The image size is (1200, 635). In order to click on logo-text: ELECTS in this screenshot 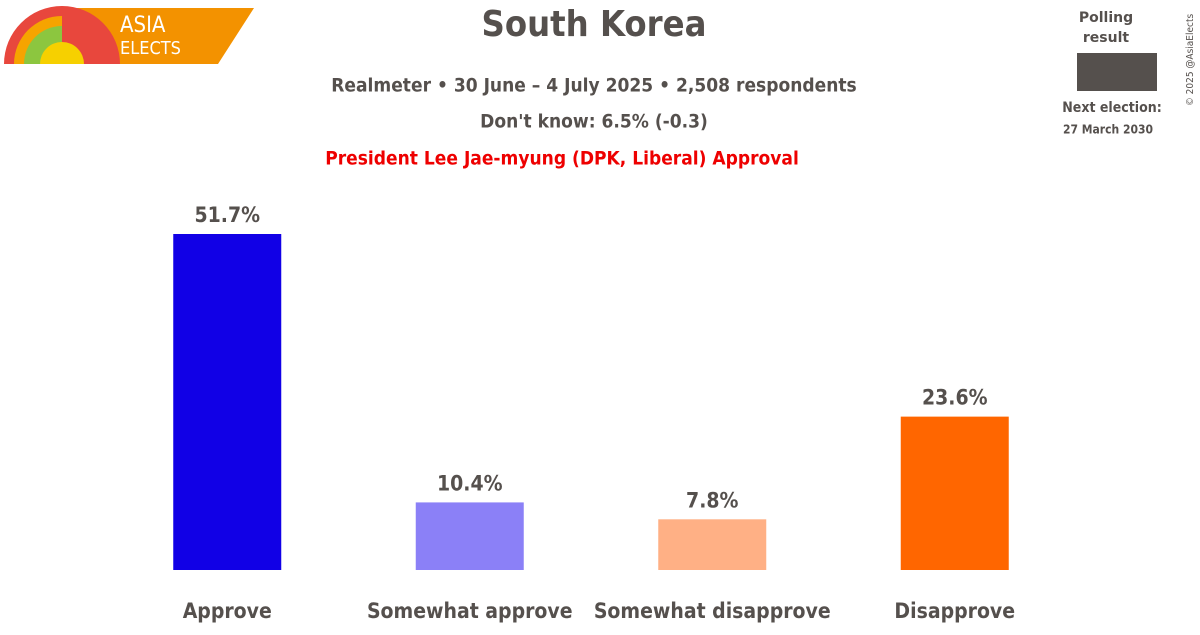, I will do `click(150, 48)`.